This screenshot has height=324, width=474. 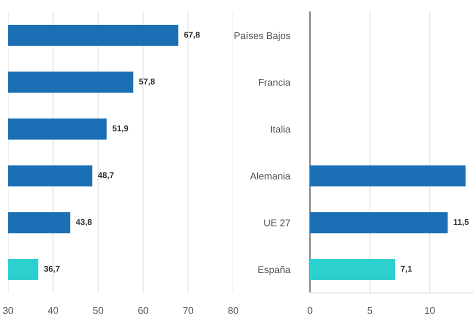 What do you see at coordinates (430, 310) in the screenshot?
I see `x-tick-label: 10` at bounding box center [430, 310].